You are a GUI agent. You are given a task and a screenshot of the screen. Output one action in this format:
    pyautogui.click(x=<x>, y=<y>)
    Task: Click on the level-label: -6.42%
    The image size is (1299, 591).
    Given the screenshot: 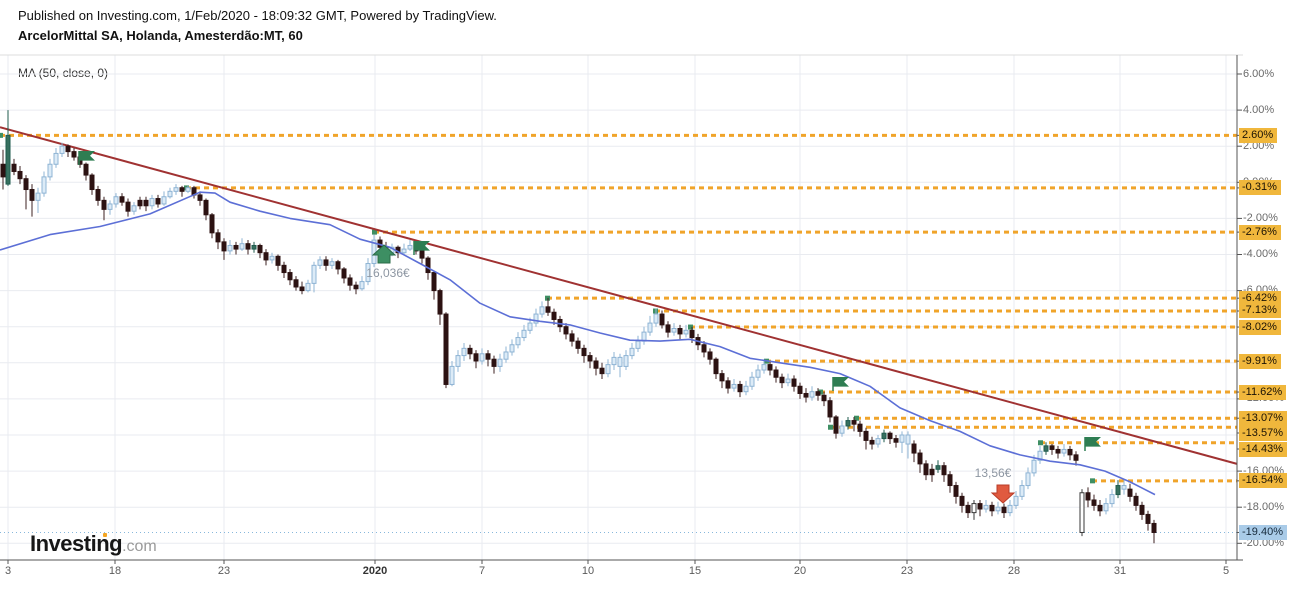 What is the action you would take?
    pyautogui.click(x=1260, y=298)
    